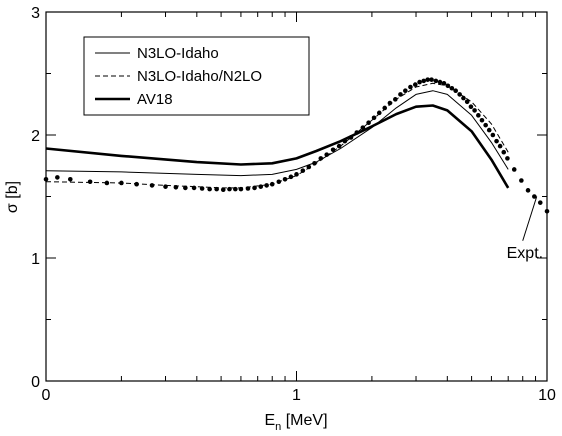 This screenshot has width=562, height=436. What do you see at coordinates (35, 136) in the screenshot?
I see `y-tick-label: 2` at bounding box center [35, 136].